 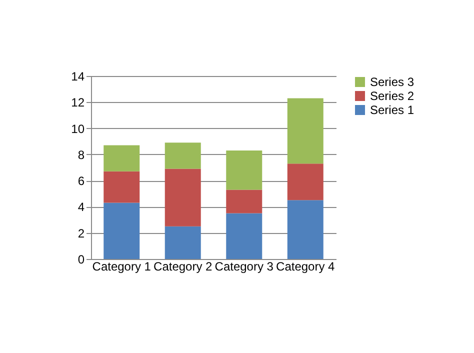 I want to click on legend-label: Series 3, so click(x=392, y=82).